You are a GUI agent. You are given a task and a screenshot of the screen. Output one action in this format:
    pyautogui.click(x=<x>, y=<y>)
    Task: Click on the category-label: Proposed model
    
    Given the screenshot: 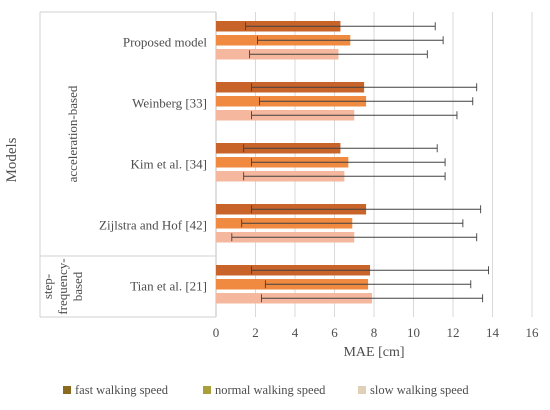 What is the action you would take?
    pyautogui.click(x=165, y=42)
    